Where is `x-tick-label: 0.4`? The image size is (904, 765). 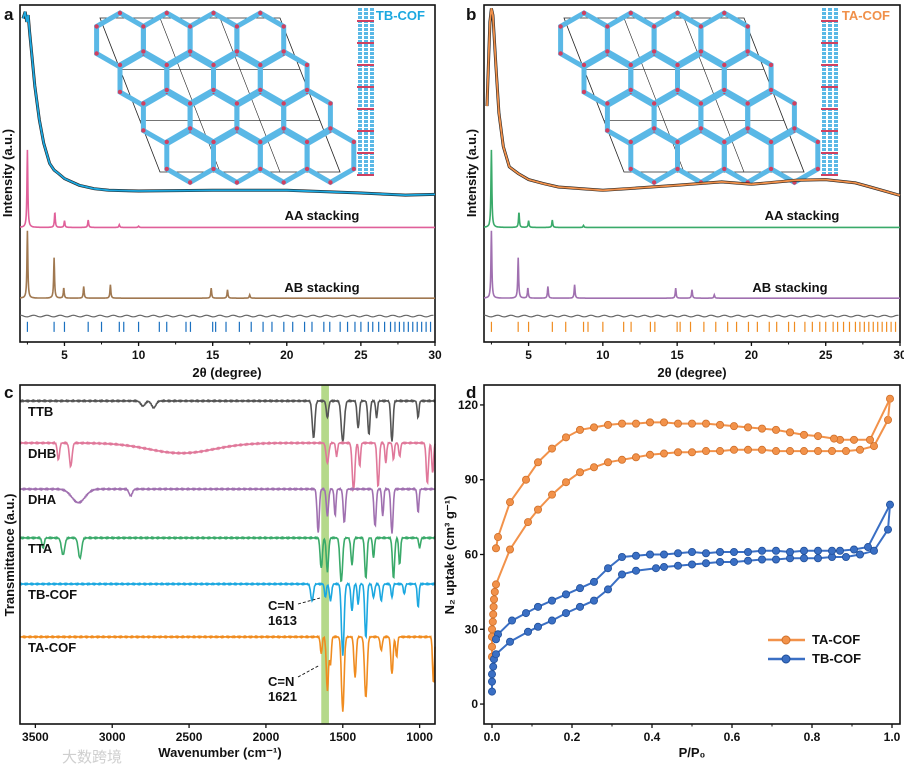
x-tick-label: 0.4 is located at coordinates (652, 737).